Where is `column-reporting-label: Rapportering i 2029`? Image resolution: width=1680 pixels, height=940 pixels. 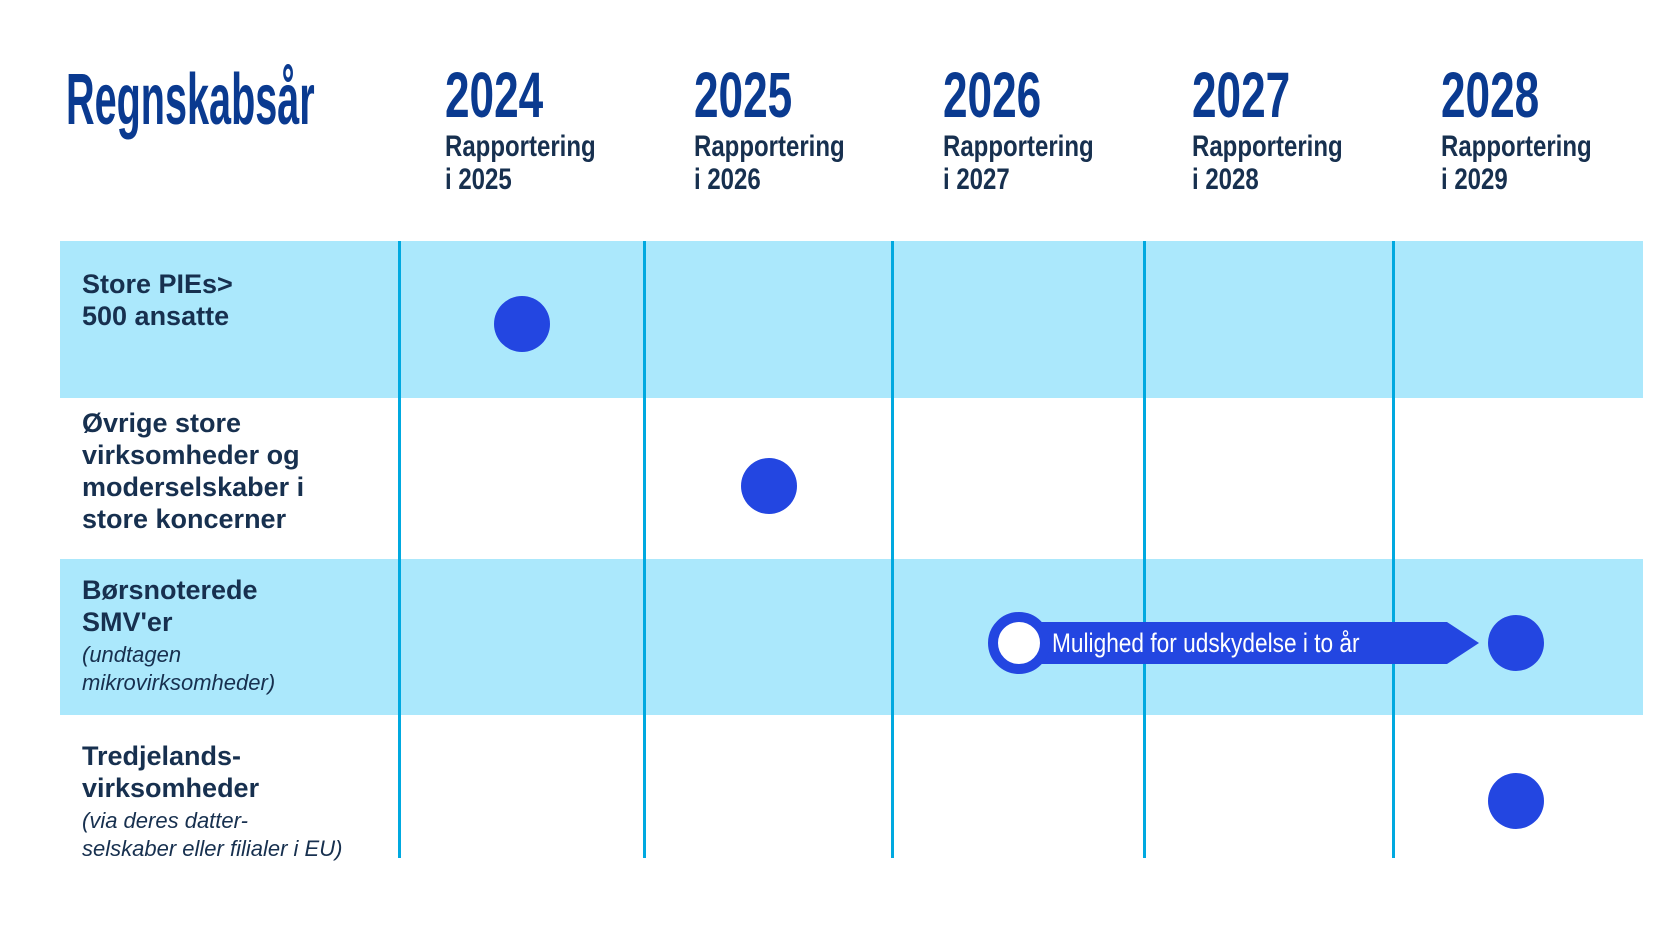 column-reporting-label: Rapportering i 2029 is located at coordinates (1516, 163).